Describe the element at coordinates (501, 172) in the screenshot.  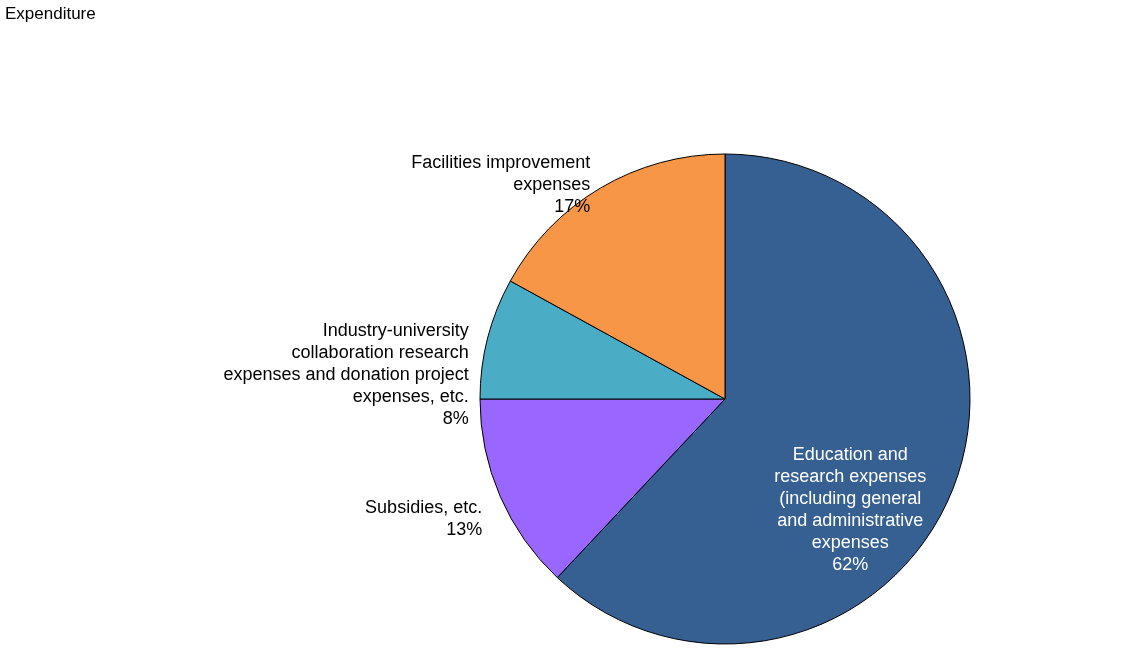
I see `slice-label: Facilities improvement expenses` at that location.